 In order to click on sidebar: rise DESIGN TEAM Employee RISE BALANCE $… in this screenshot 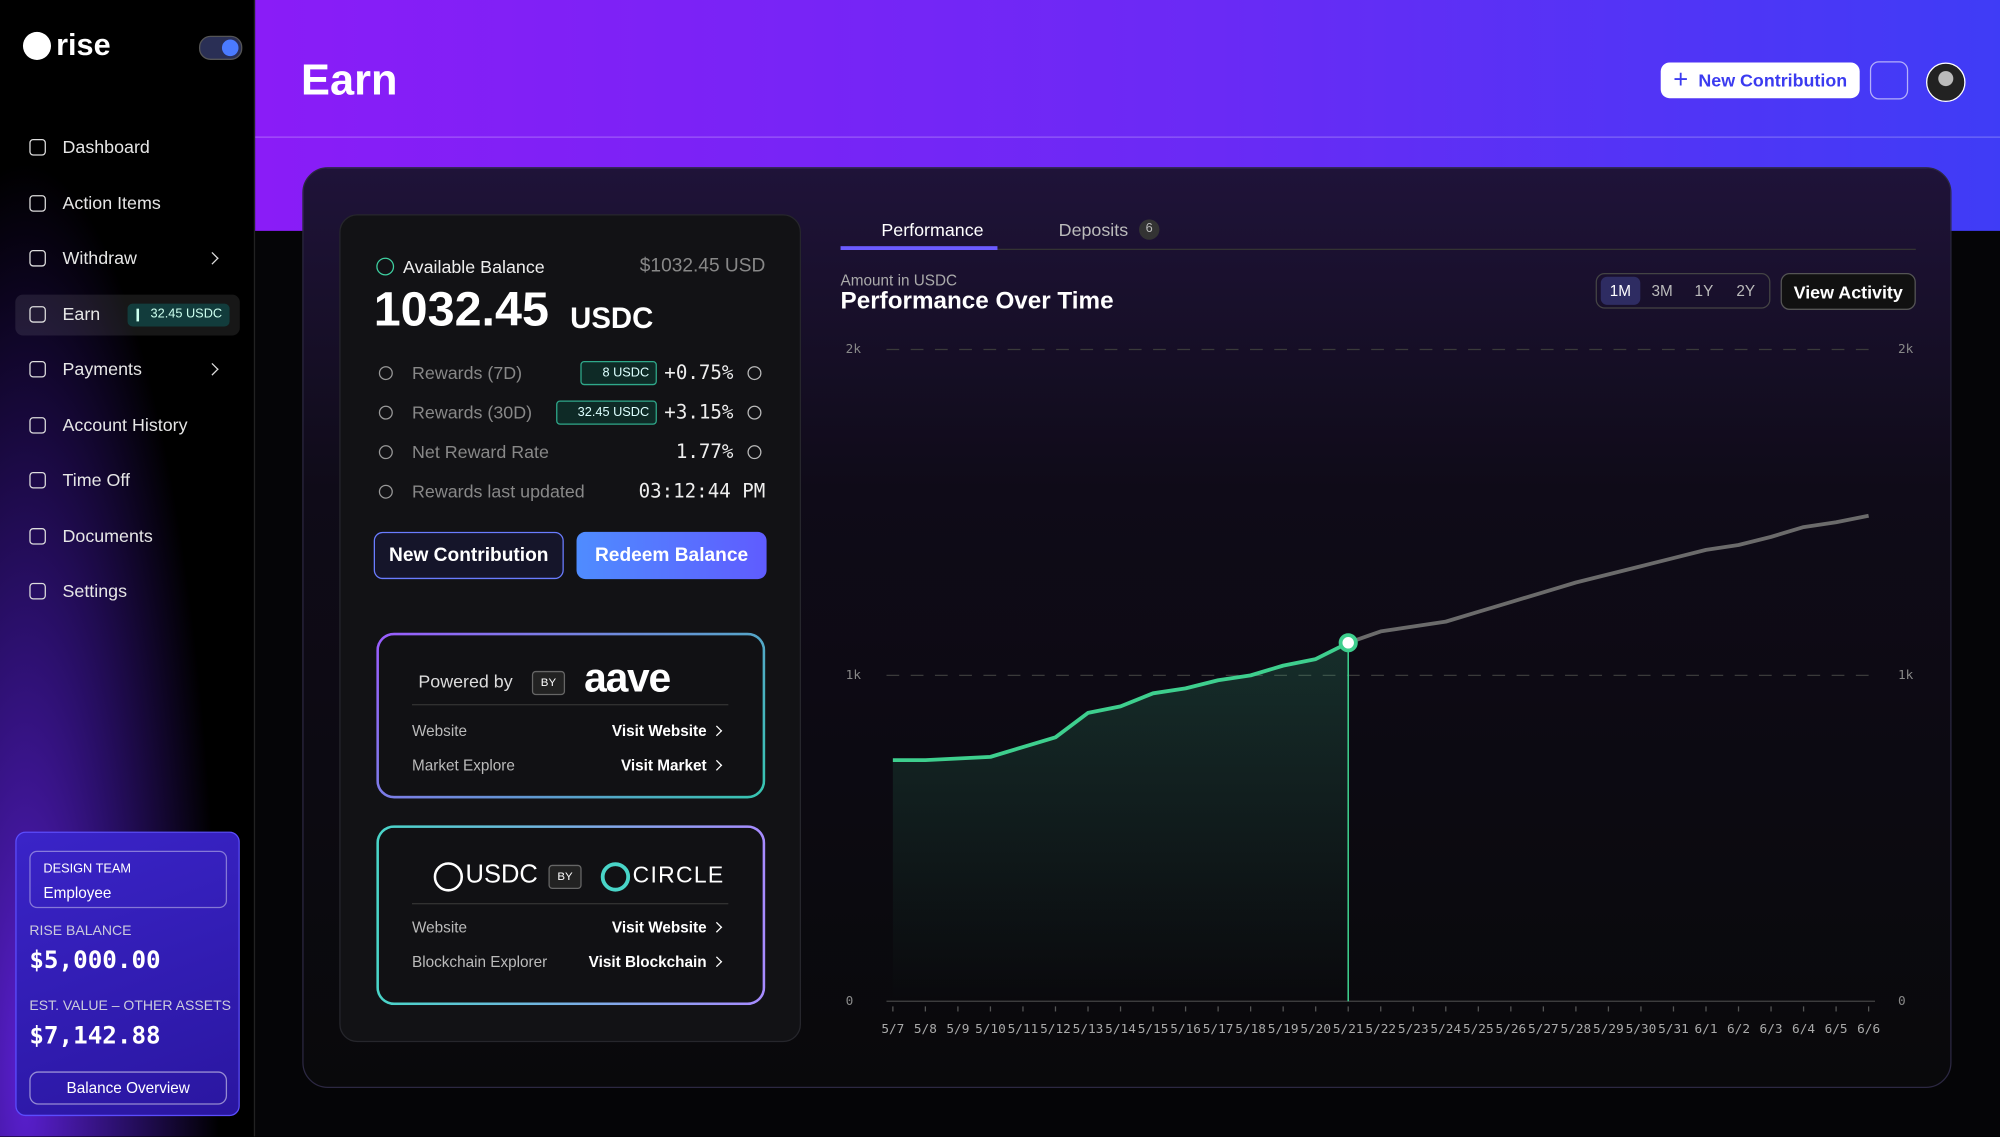, I will do `click(128, 568)`.